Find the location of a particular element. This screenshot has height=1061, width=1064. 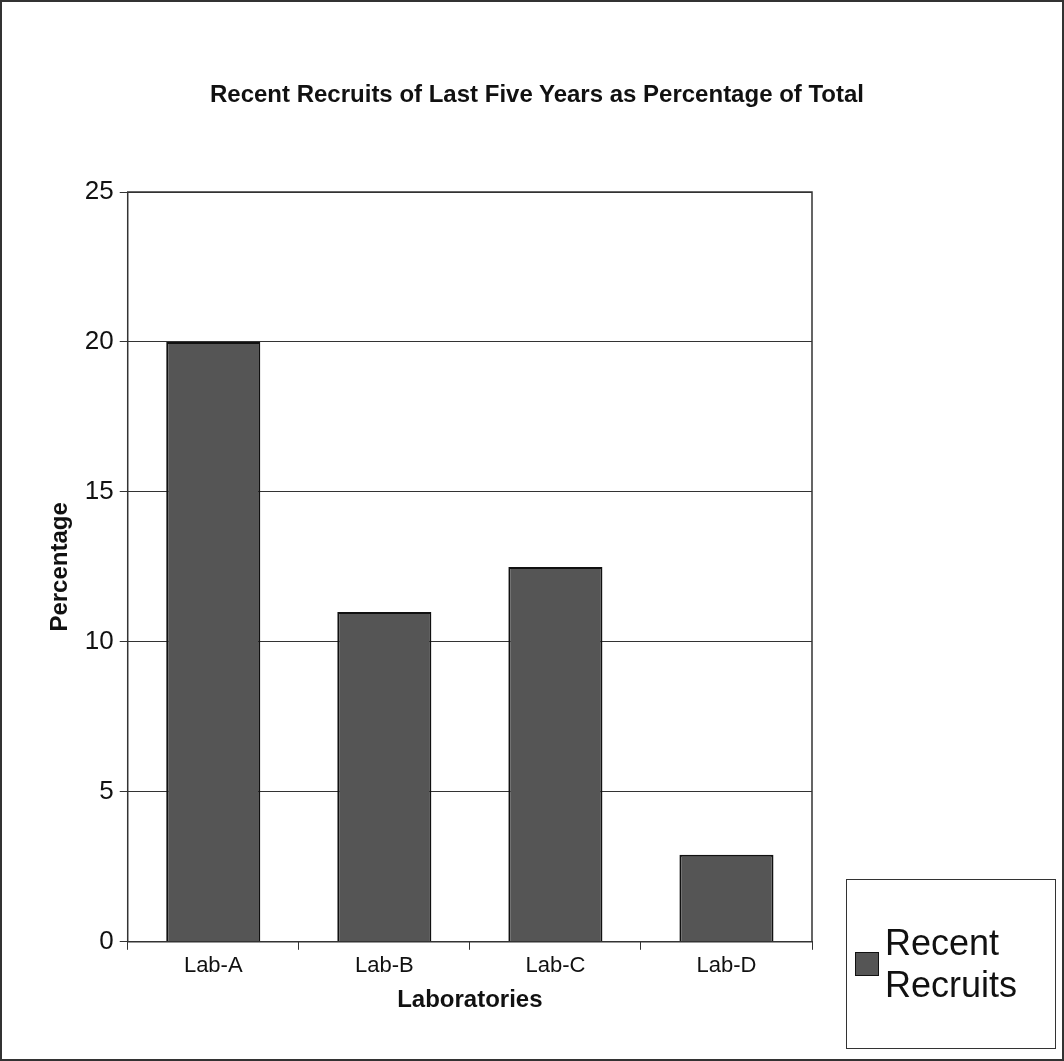

y-tick-label: 25 is located at coordinates (99, 190).